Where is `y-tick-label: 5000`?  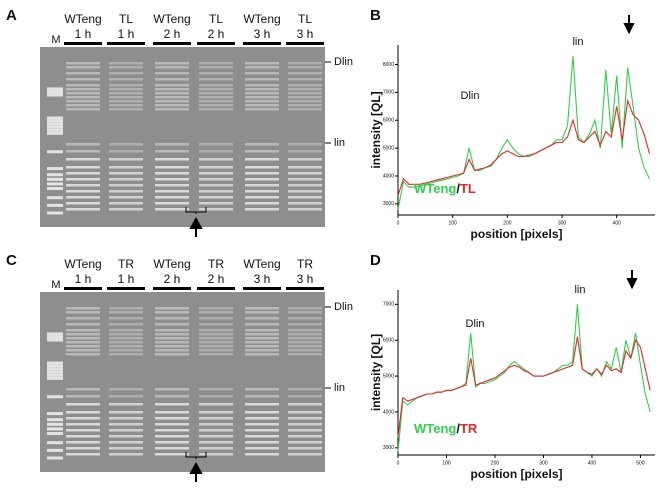
y-tick-label: 5000 is located at coordinates (388, 376).